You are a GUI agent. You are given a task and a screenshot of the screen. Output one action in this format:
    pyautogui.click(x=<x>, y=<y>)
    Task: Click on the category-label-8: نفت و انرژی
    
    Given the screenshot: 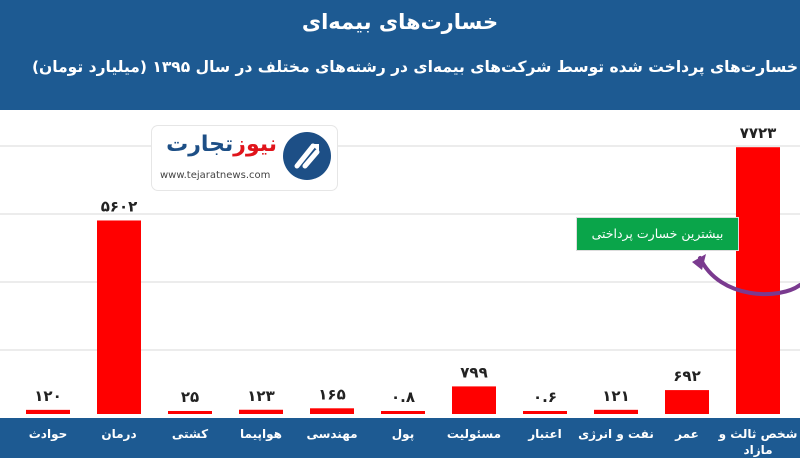 What is the action you would take?
    pyautogui.click(x=616, y=434)
    